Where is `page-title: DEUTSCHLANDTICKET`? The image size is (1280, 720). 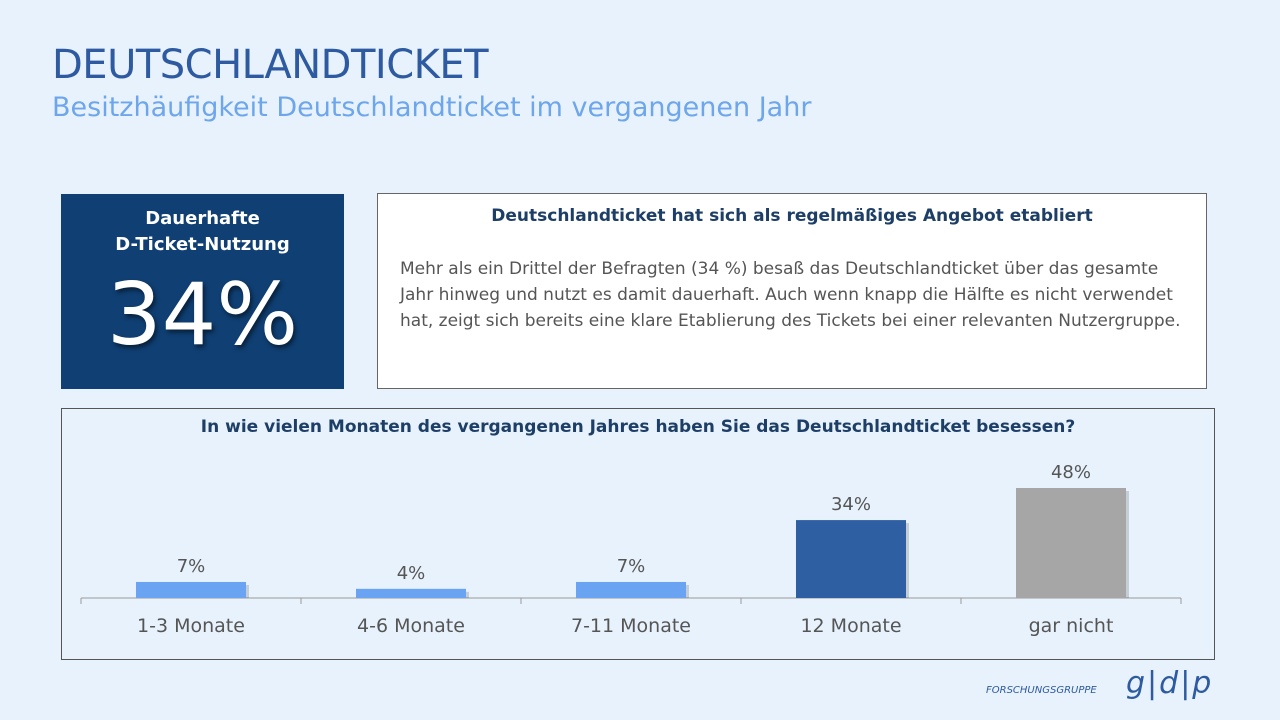
page-title: DEUTSCHLANDTICKET is located at coordinates (270, 65).